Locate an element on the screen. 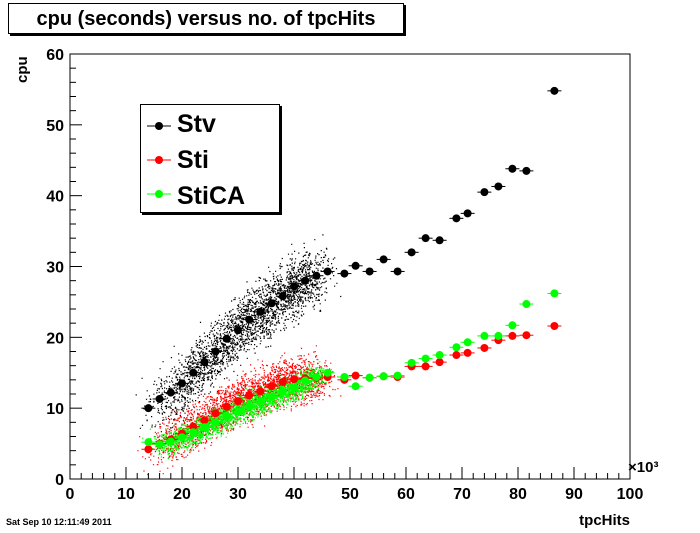 This screenshot has height=533, width=700. x-tick-label: 100 is located at coordinates (630, 494).